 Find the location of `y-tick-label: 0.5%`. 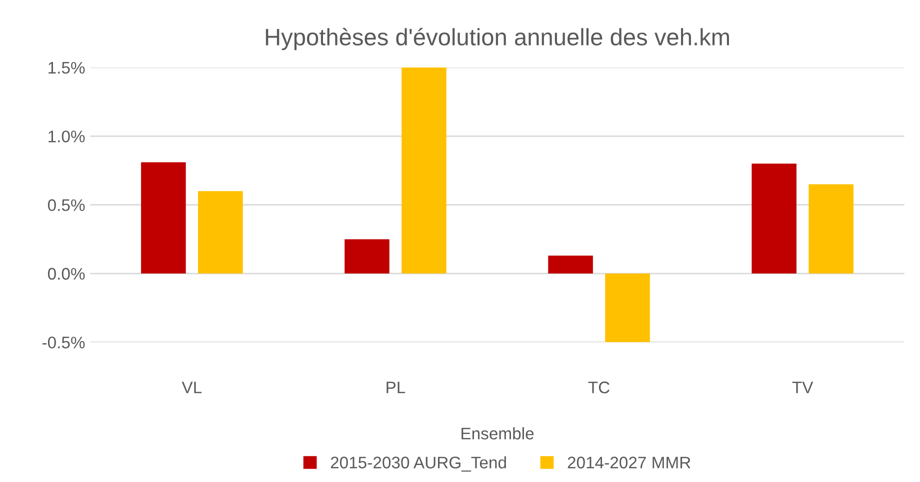

y-tick-label: 0.5% is located at coordinates (66, 205).